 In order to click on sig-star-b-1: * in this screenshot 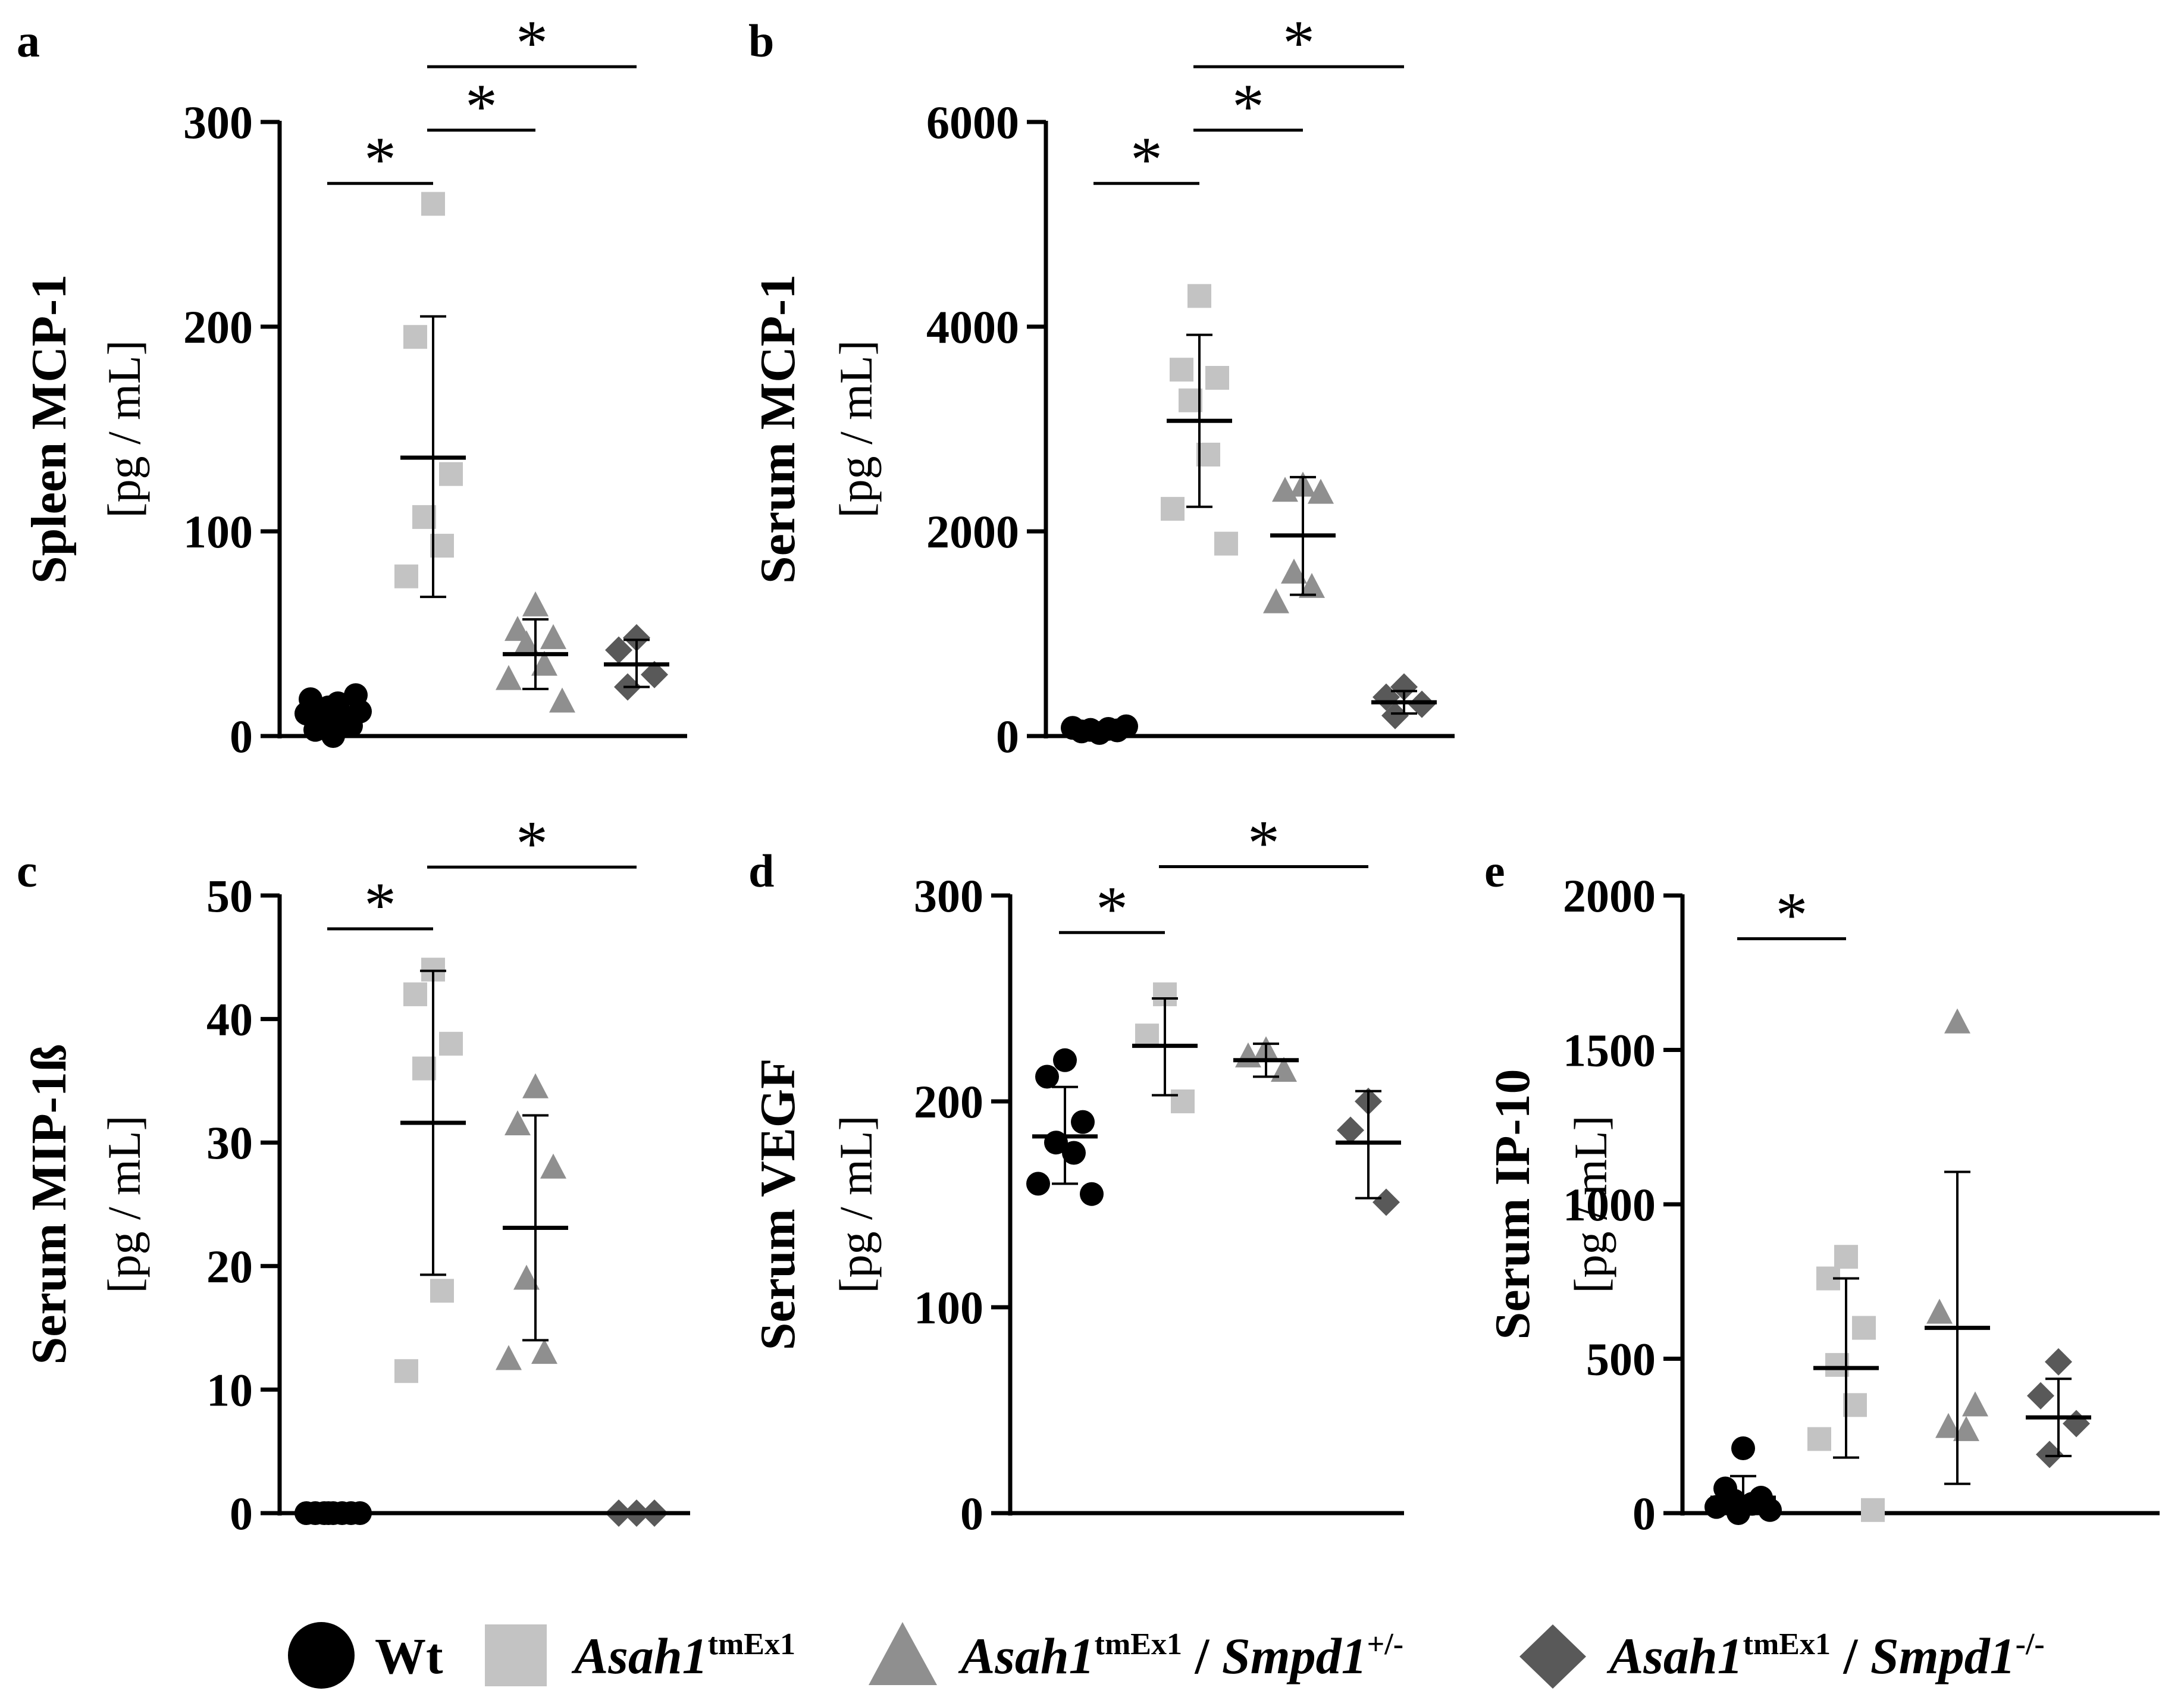, I will do `click(1248, 107)`.